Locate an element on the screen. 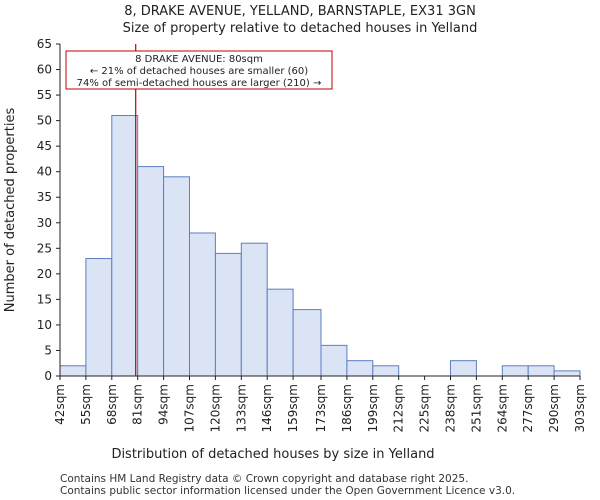 The height and width of the screenshot is (500, 600). y-axis-label: Number of detached properties is located at coordinates (10, 210).